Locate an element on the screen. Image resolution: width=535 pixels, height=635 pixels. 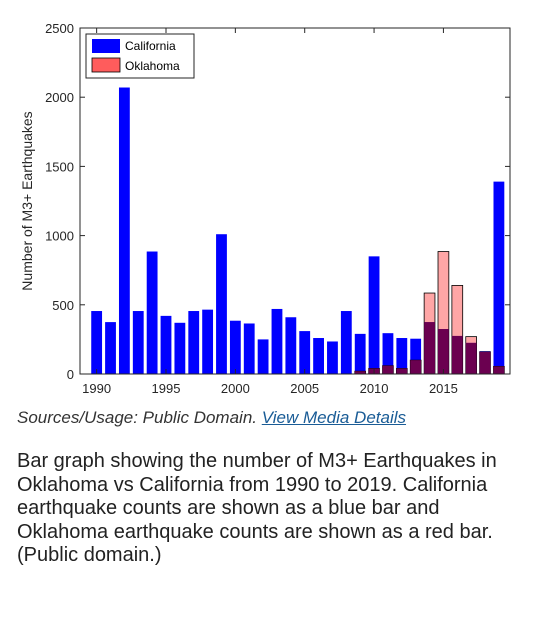
bar-california-1992 is located at coordinates (124, 231).